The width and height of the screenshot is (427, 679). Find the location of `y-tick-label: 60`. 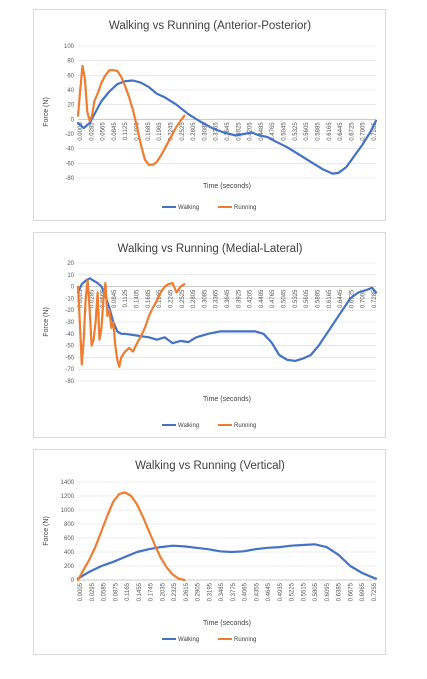

y-tick-label: 60 is located at coordinates (70, 76).